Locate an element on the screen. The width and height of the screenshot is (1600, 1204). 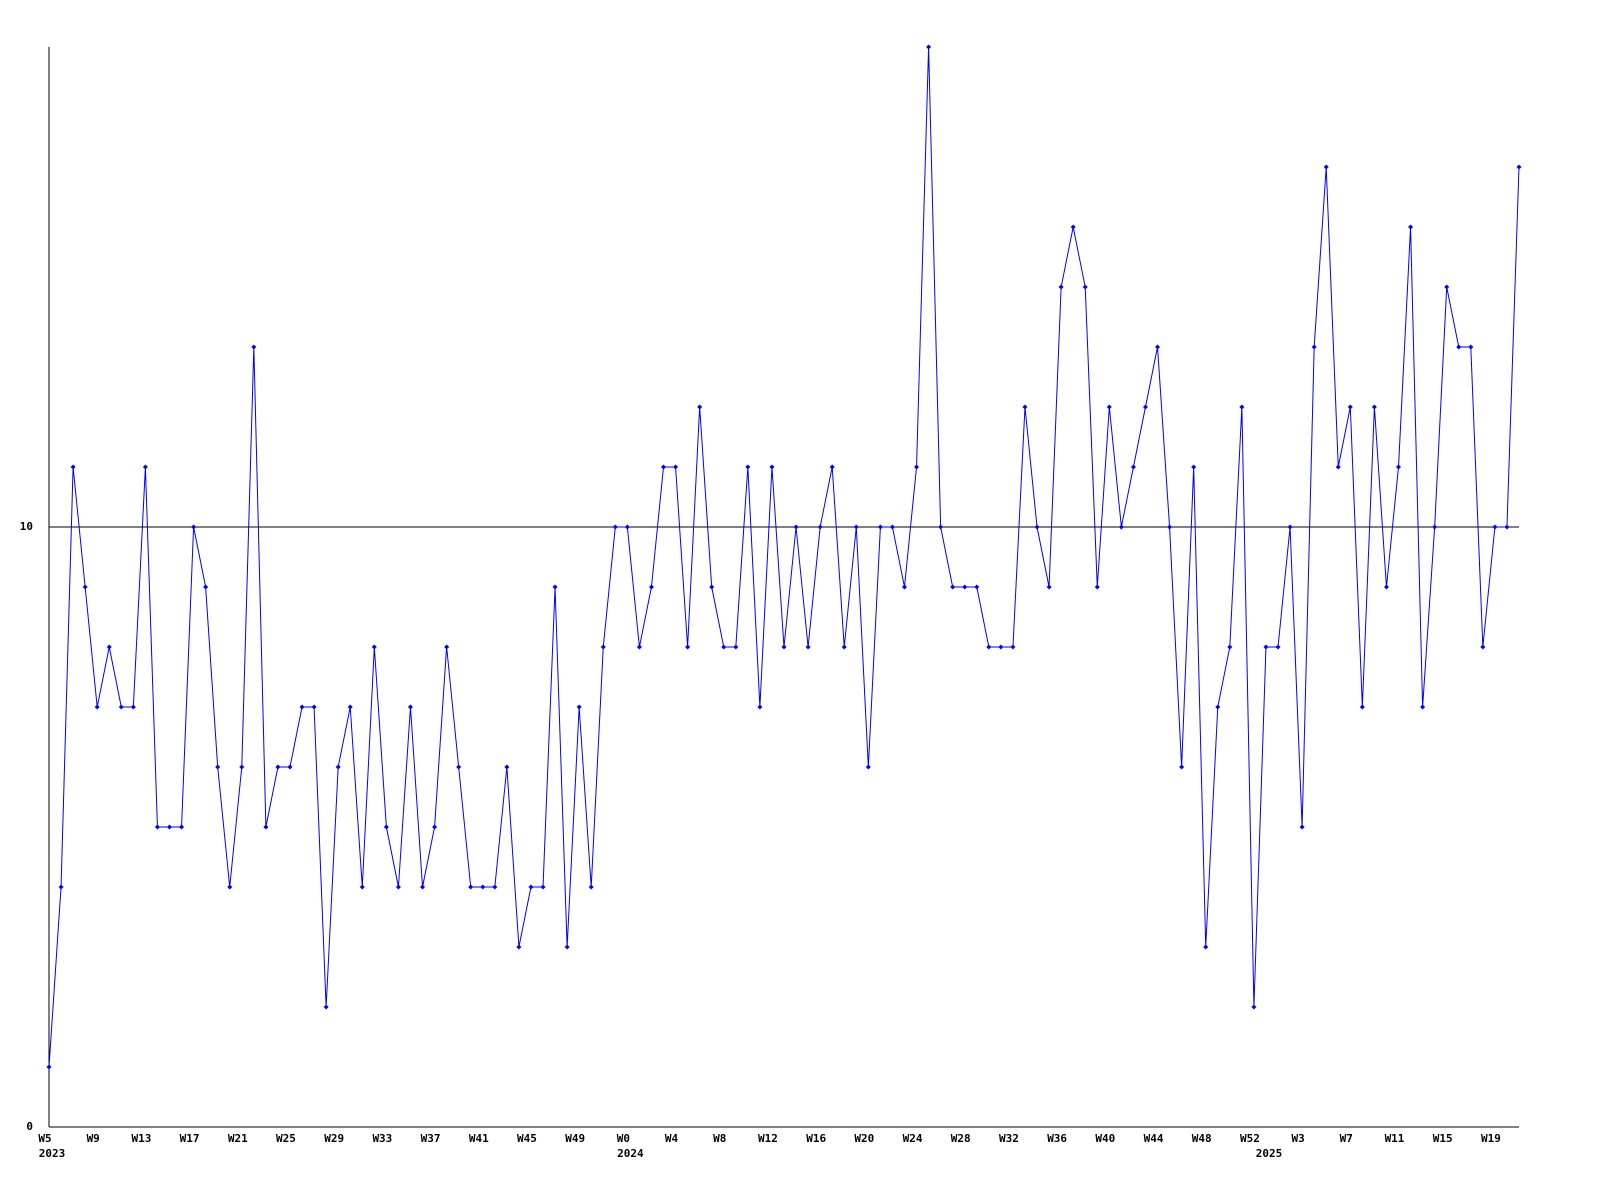
x-tick-label: W21 is located at coordinates (238, 1138).